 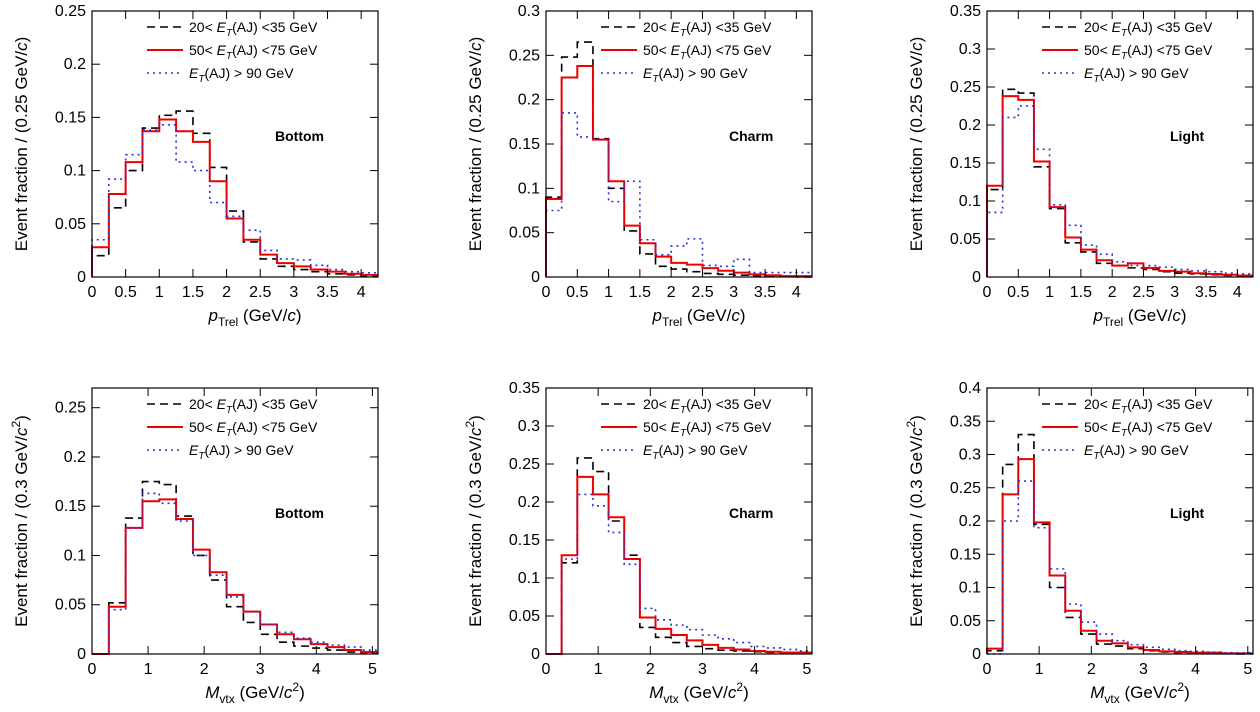 What do you see at coordinates (640, 292) in the screenshot?
I see `x-tick-label: 1.5` at bounding box center [640, 292].